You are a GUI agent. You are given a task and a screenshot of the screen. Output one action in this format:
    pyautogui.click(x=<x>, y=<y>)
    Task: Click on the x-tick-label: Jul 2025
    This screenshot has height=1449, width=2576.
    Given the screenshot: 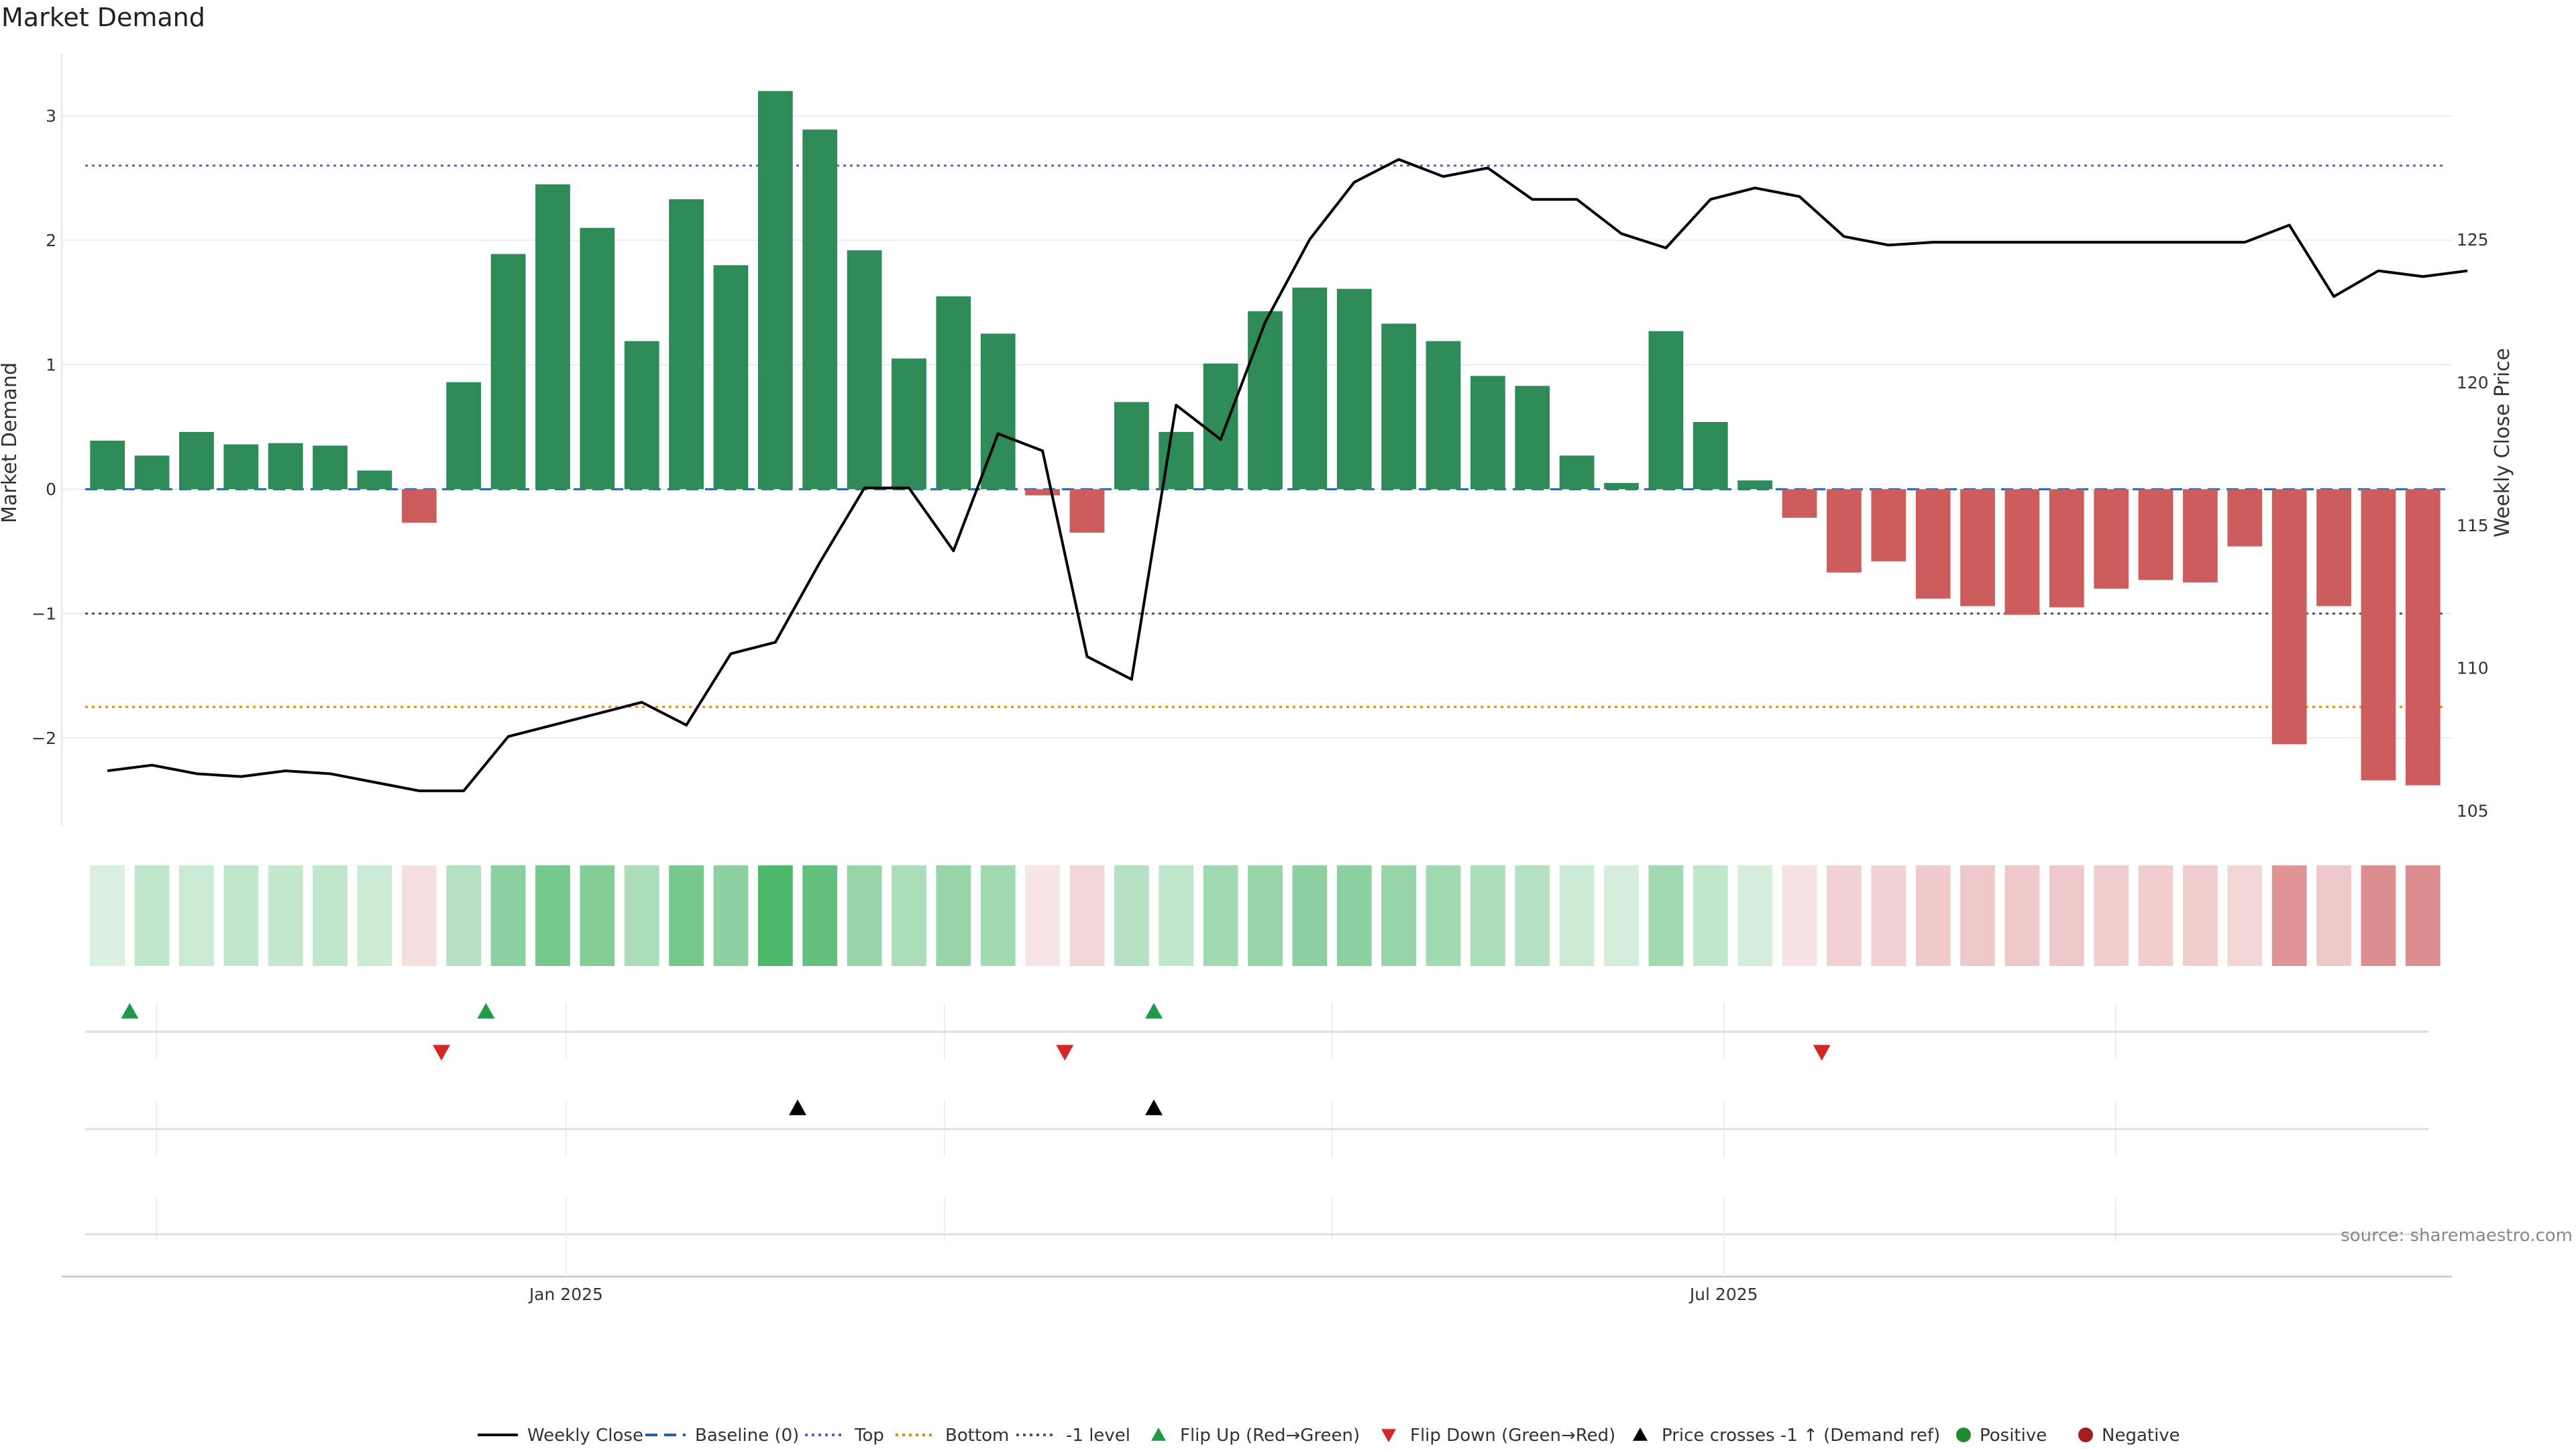 What is the action you would take?
    pyautogui.click(x=1723, y=1294)
    